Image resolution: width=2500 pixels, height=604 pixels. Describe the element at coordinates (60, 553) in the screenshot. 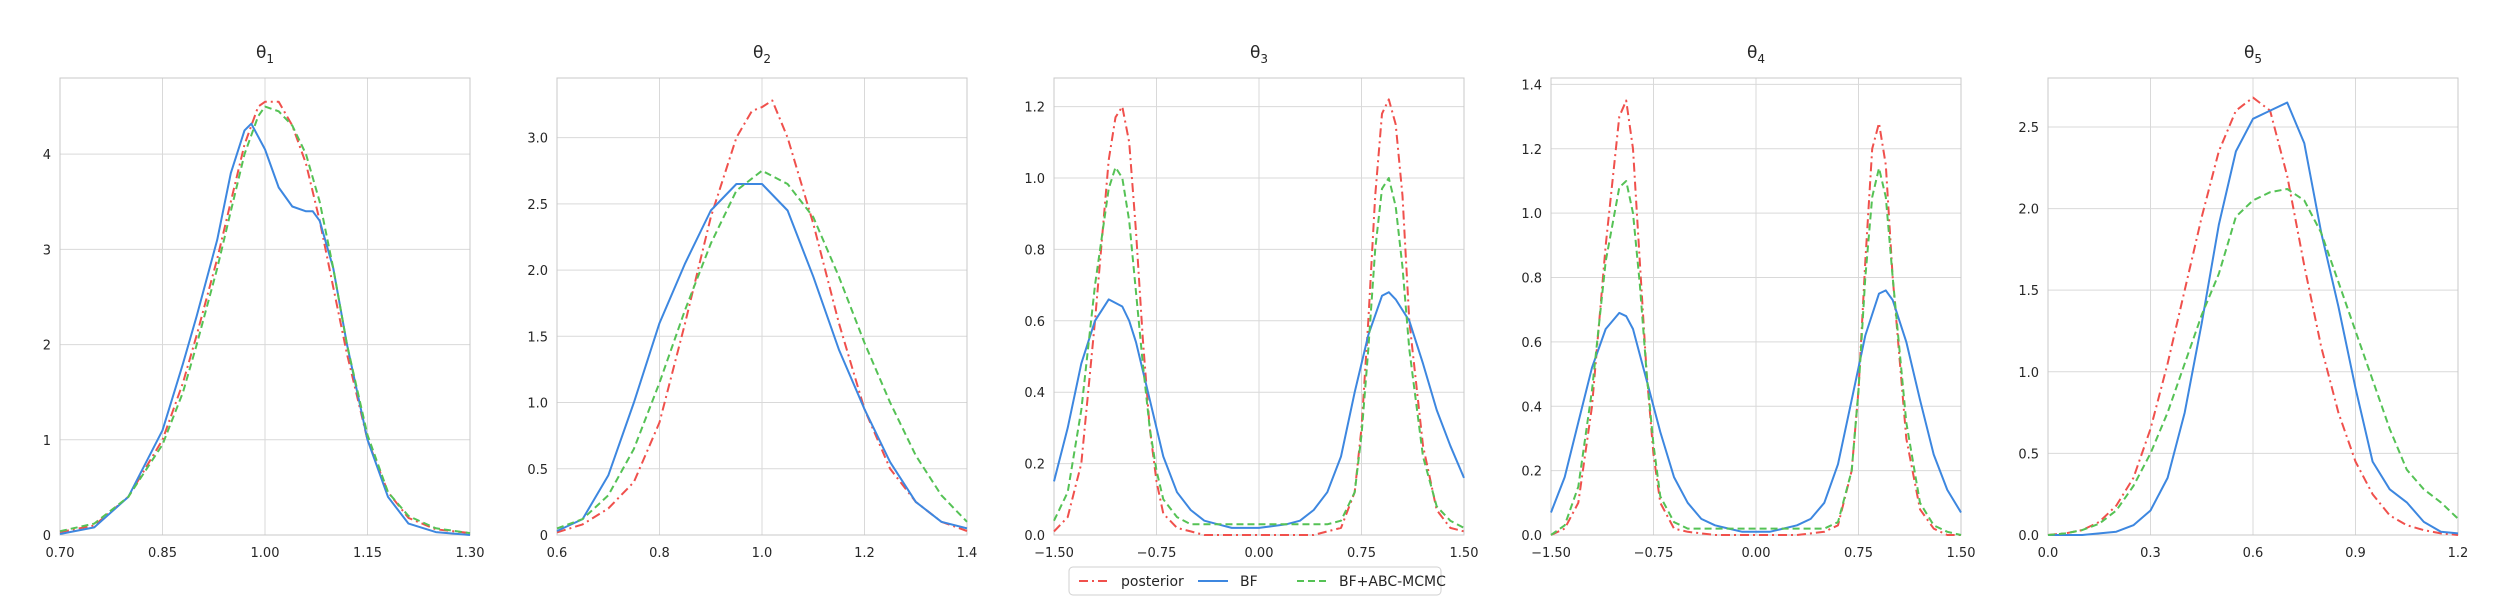

I see `x-tick-label: 0.70` at that location.